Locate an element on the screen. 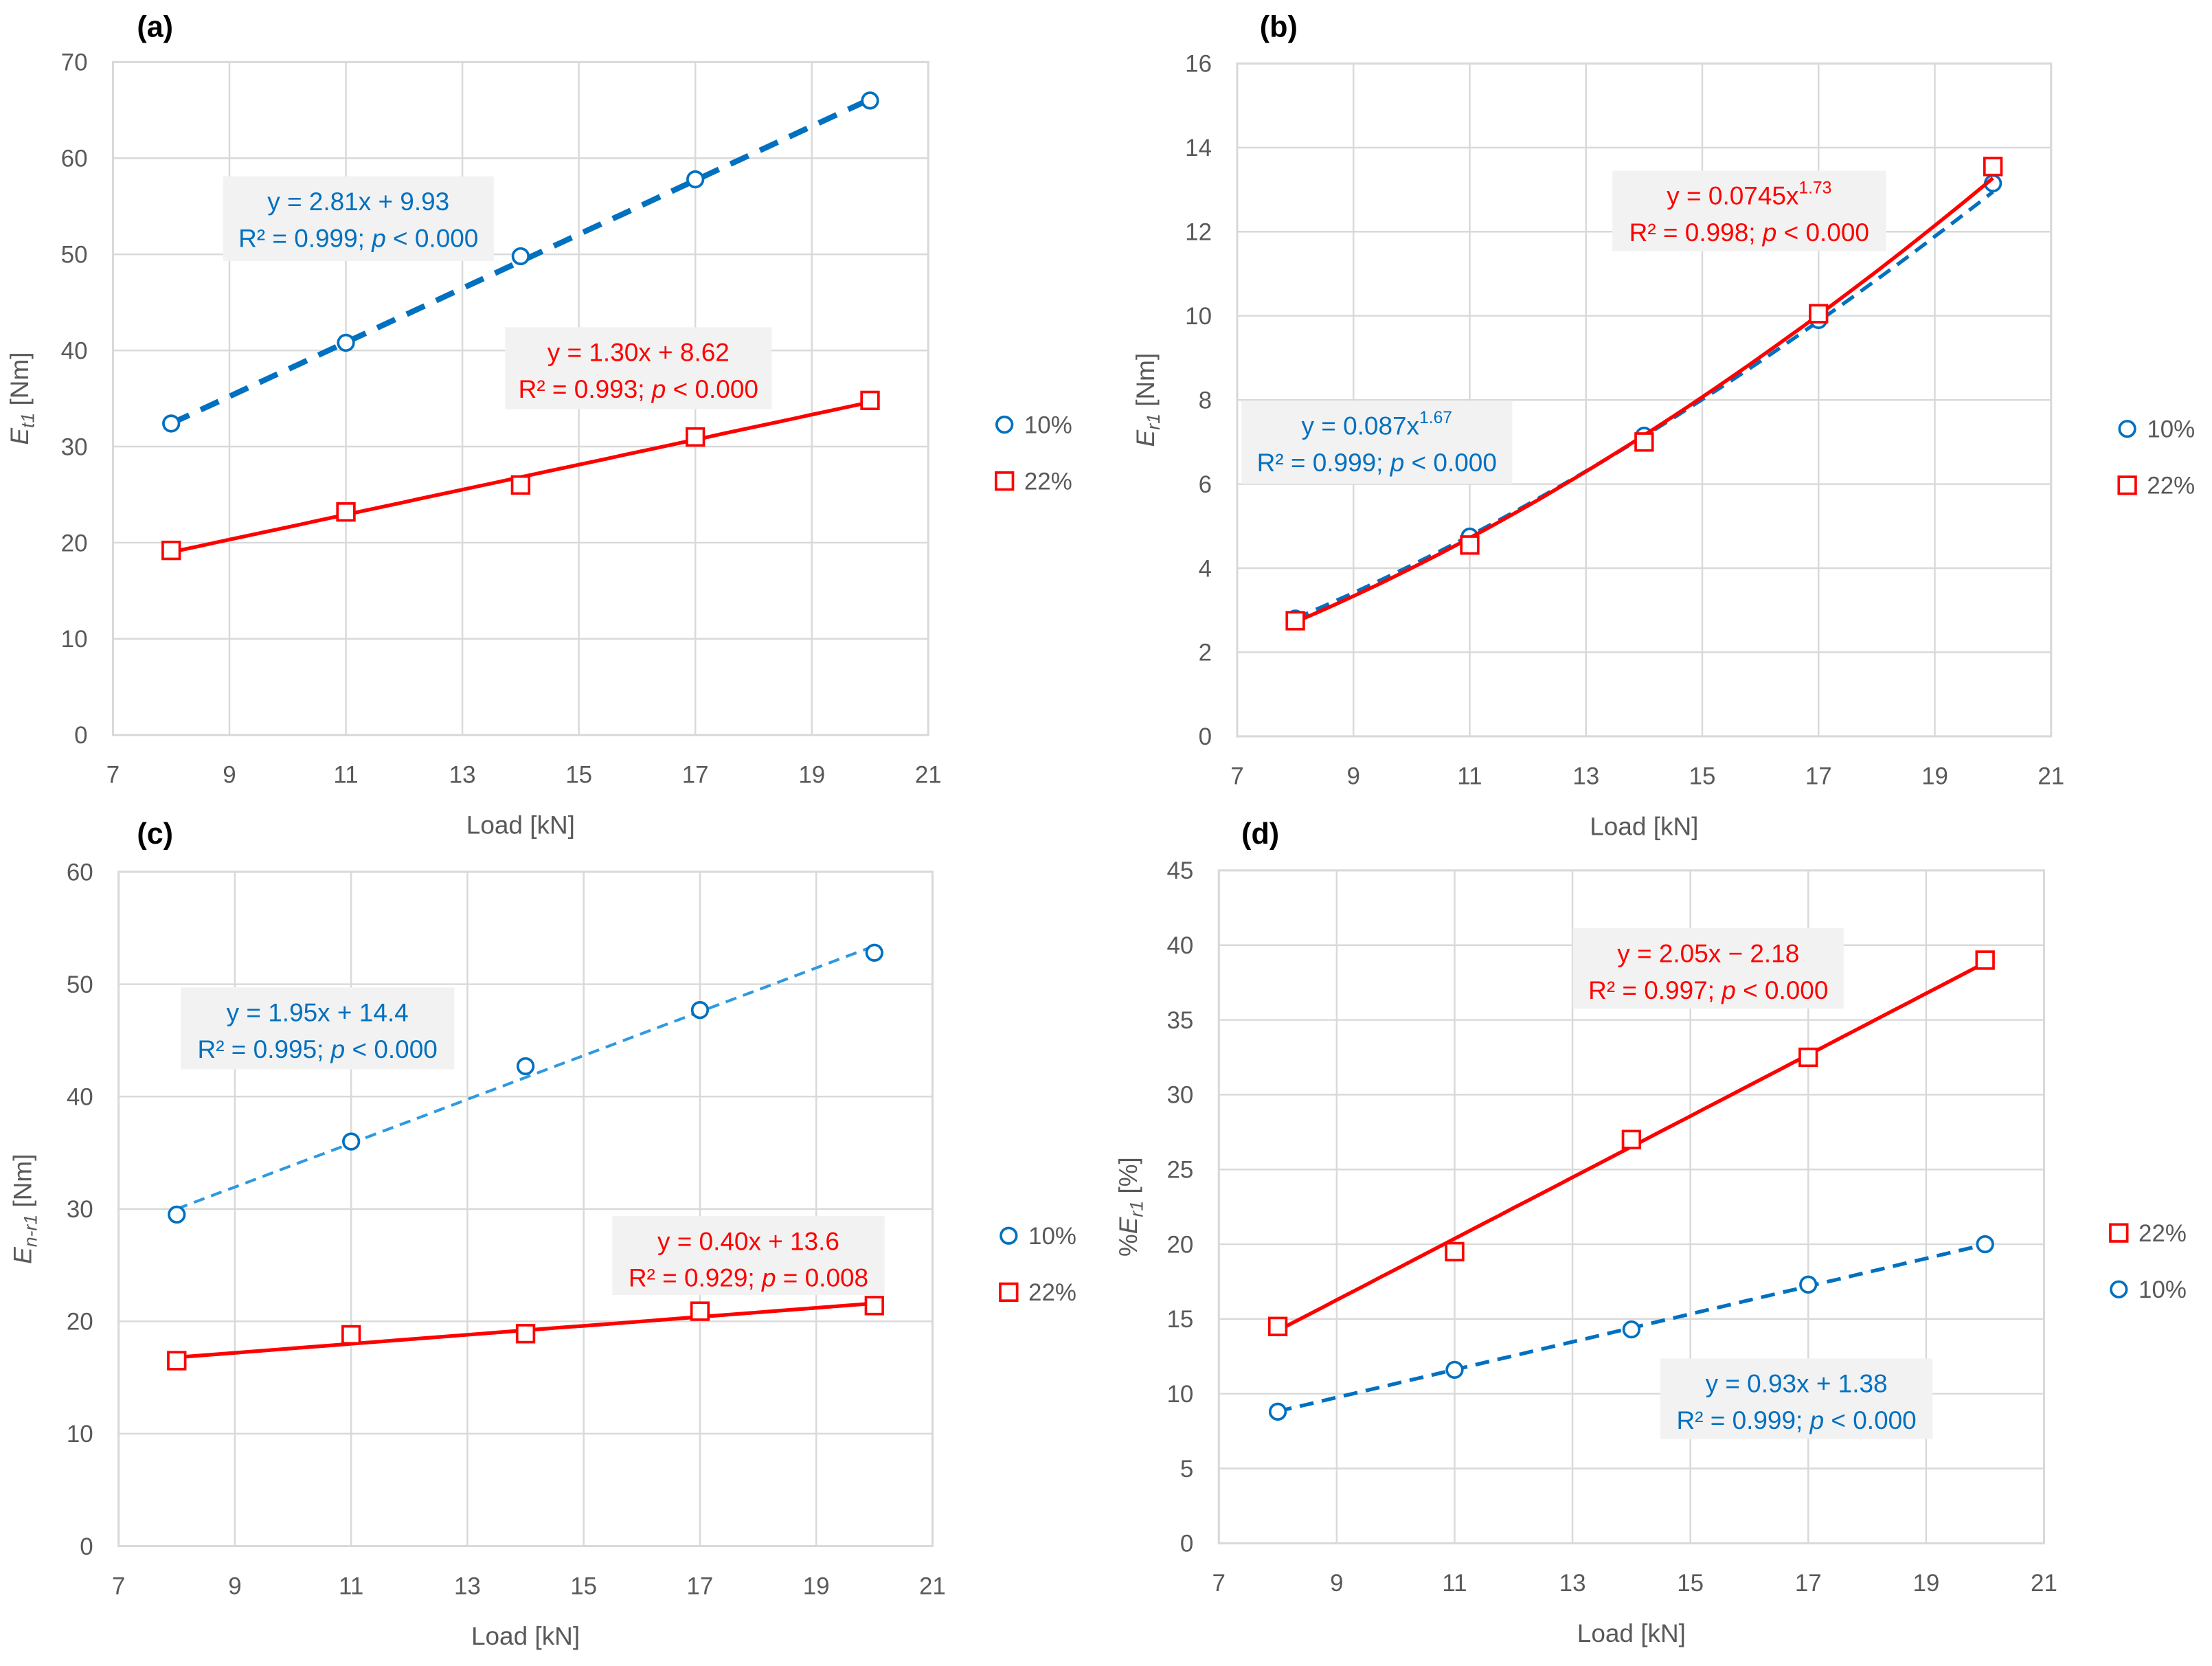  r-squared-text: R² = 0.993; is located at coordinates (585, 389).